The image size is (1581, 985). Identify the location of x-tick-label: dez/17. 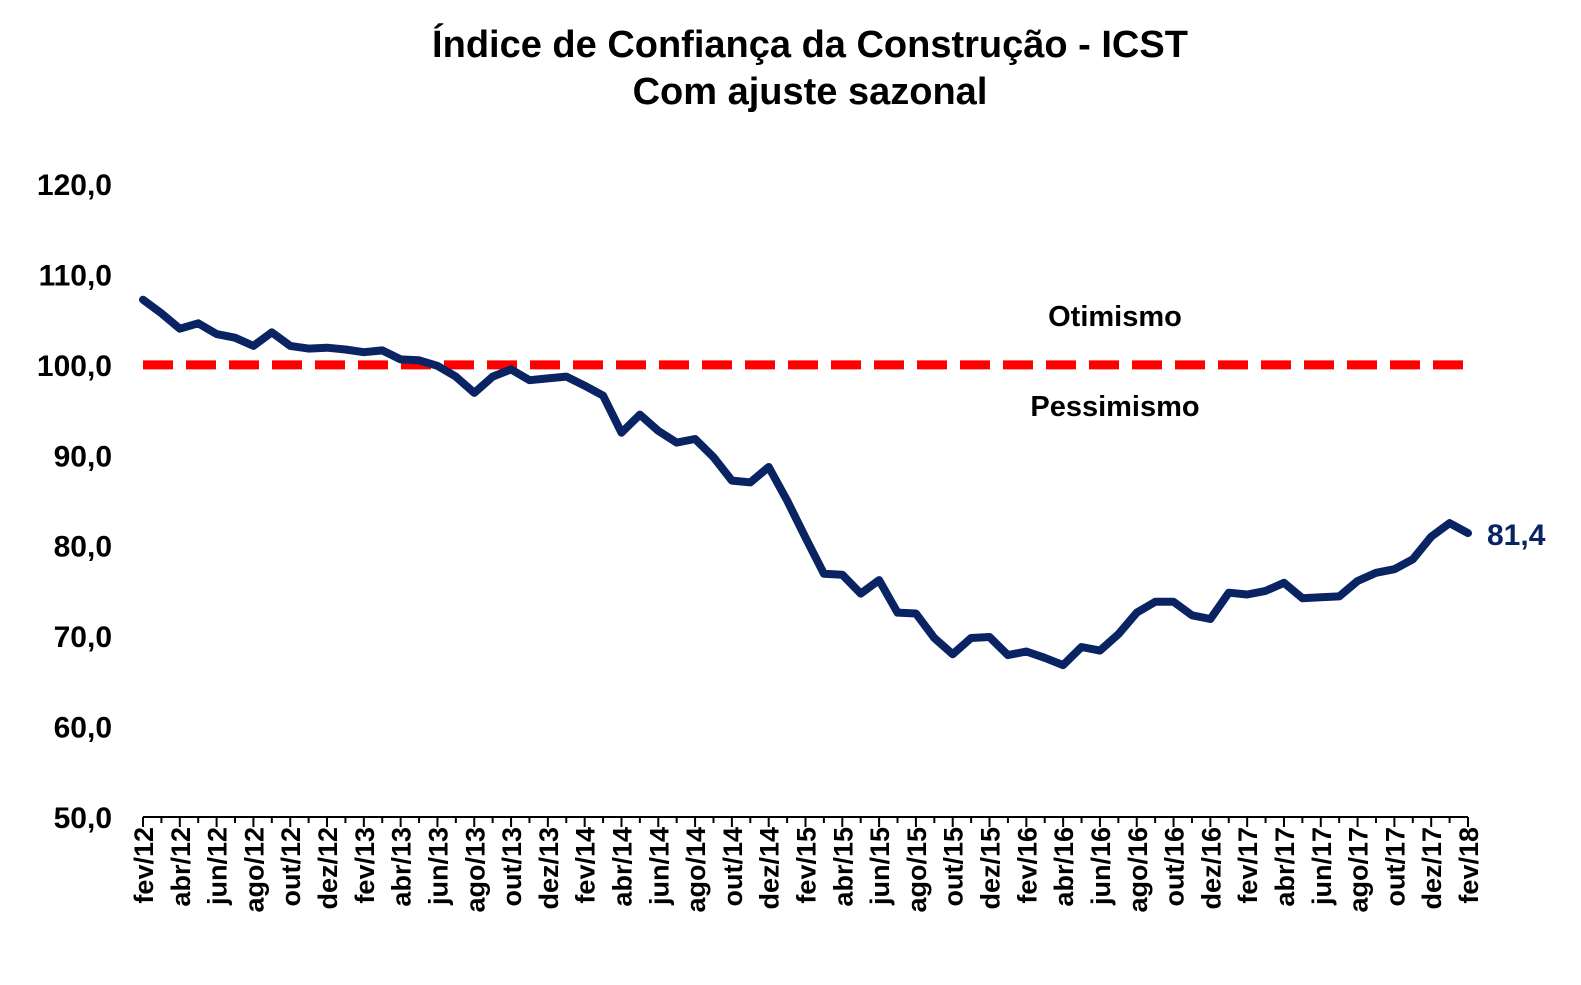
(1432, 868).